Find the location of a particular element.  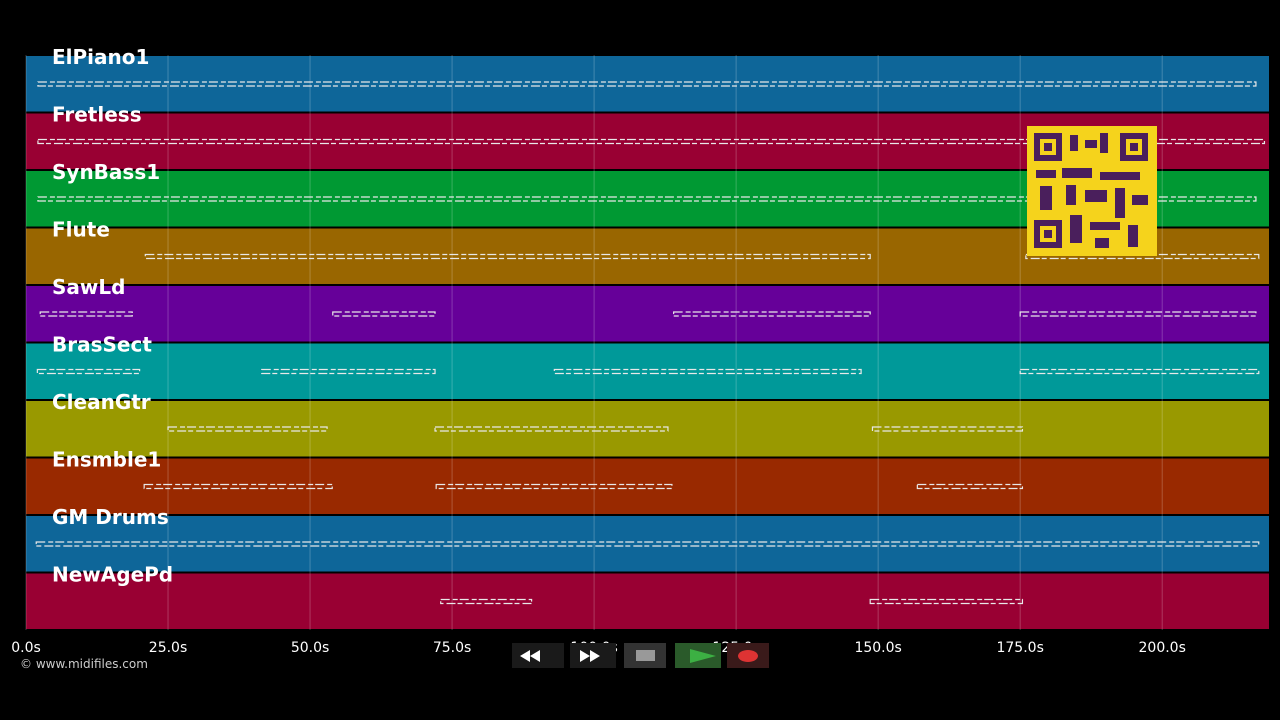

x-tick-label: 200.0s is located at coordinates (1162, 648).